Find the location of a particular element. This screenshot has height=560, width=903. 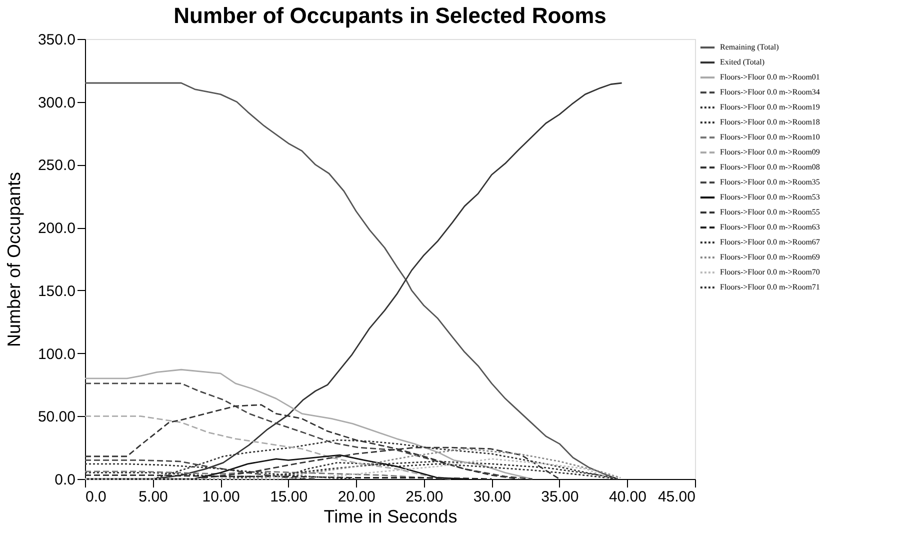

x-tick-label: 45.00 is located at coordinates (677, 497).